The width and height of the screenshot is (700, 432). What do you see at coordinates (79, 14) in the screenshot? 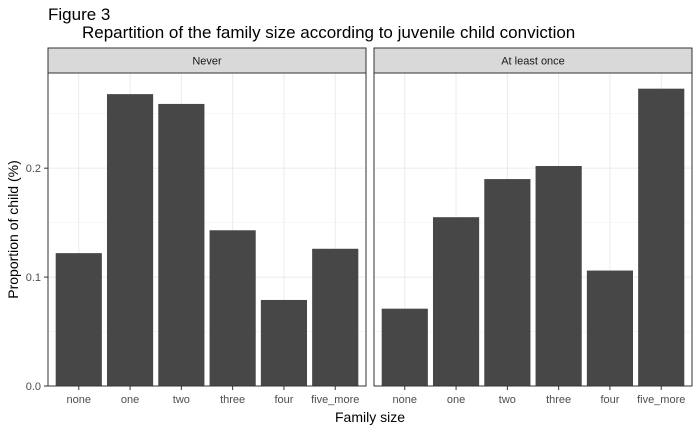
I see `figure-label: Figure 3` at bounding box center [79, 14].